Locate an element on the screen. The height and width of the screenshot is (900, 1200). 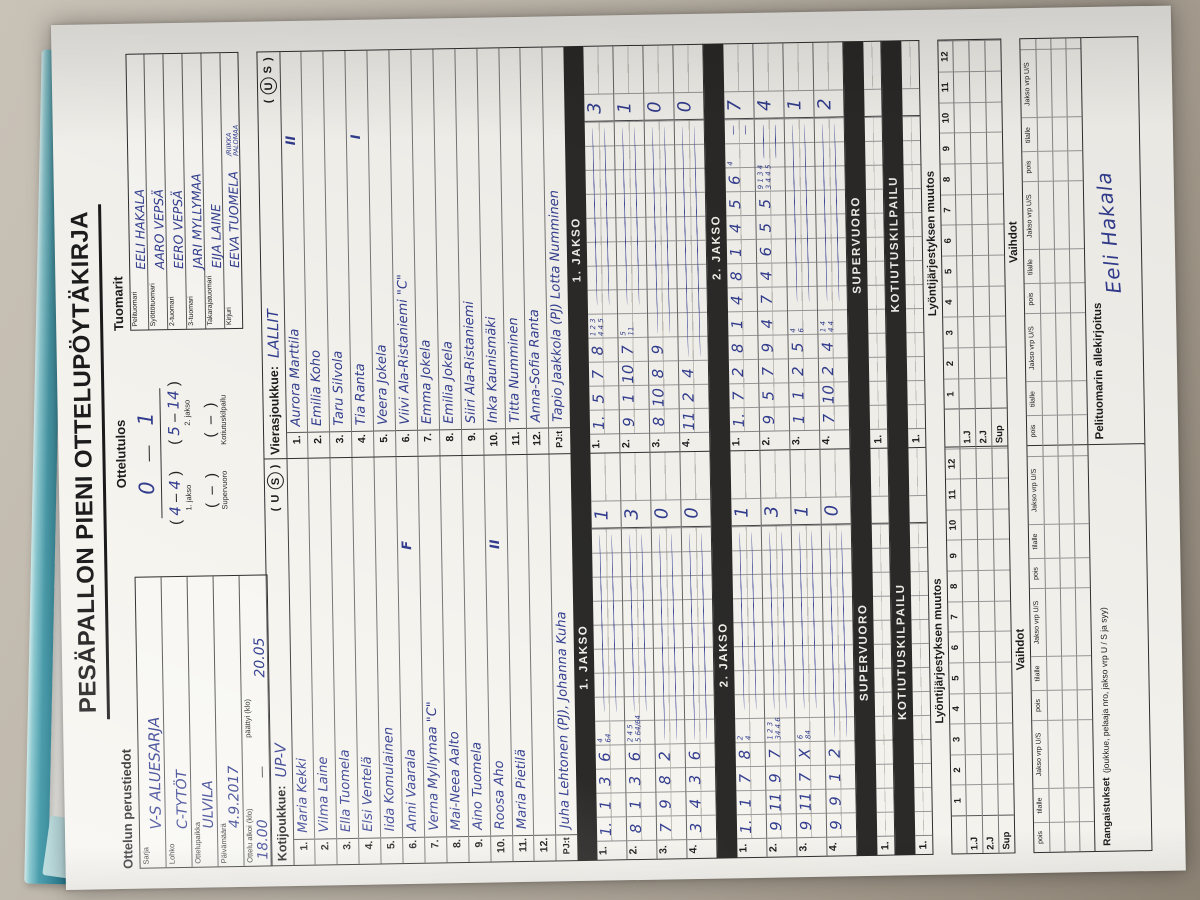
muutos-col-4: 4 is located at coordinates (950, 302).